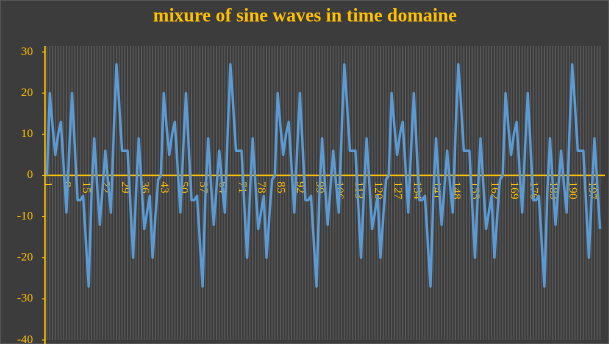 This screenshot has width=609, height=344. I want to click on x-tick-label: 127, so click(398, 190).